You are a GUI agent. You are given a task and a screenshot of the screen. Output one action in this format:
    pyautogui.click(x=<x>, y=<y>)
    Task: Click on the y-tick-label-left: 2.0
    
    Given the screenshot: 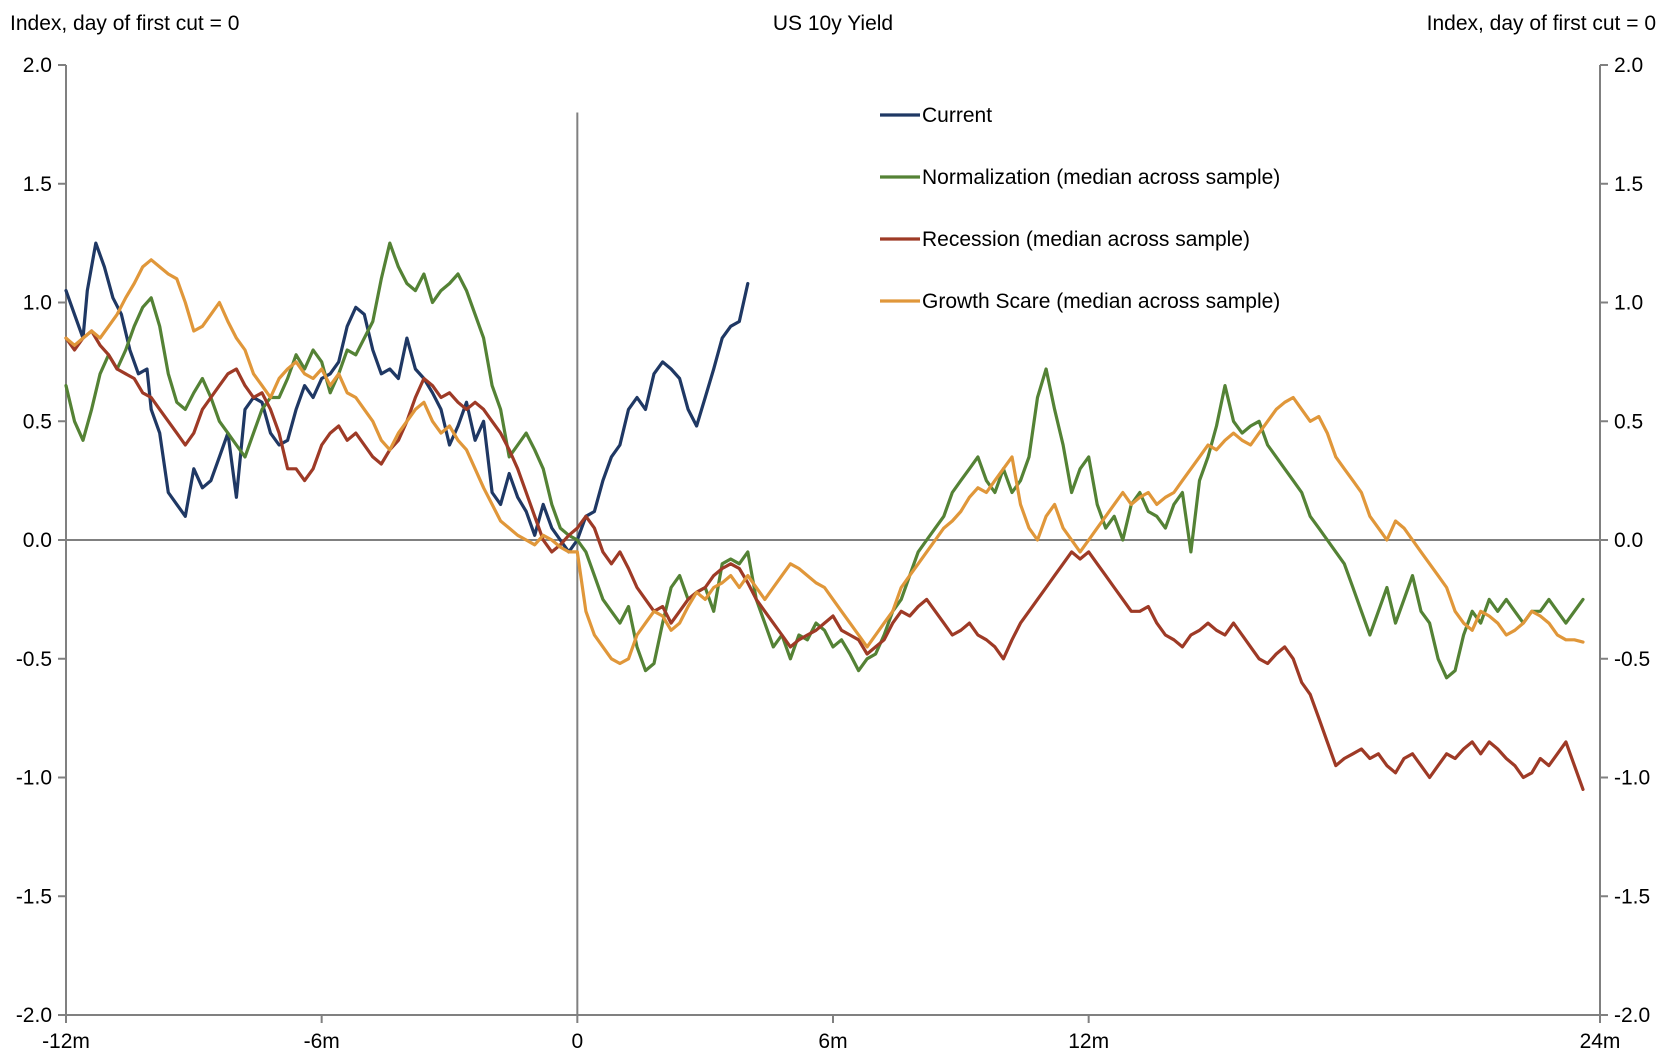 What is the action you would take?
    pyautogui.click(x=37, y=65)
    